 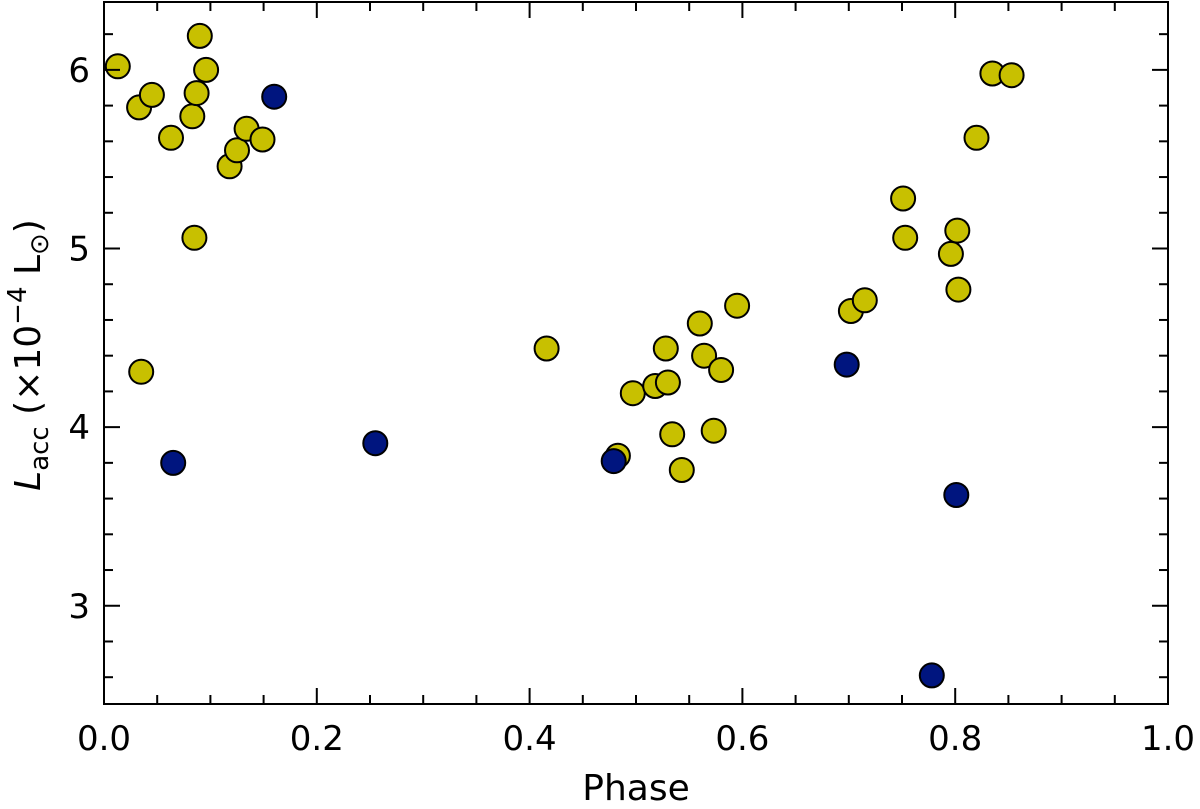 What do you see at coordinates (79, 428) in the screenshot?
I see `y-tick-label: 4` at bounding box center [79, 428].